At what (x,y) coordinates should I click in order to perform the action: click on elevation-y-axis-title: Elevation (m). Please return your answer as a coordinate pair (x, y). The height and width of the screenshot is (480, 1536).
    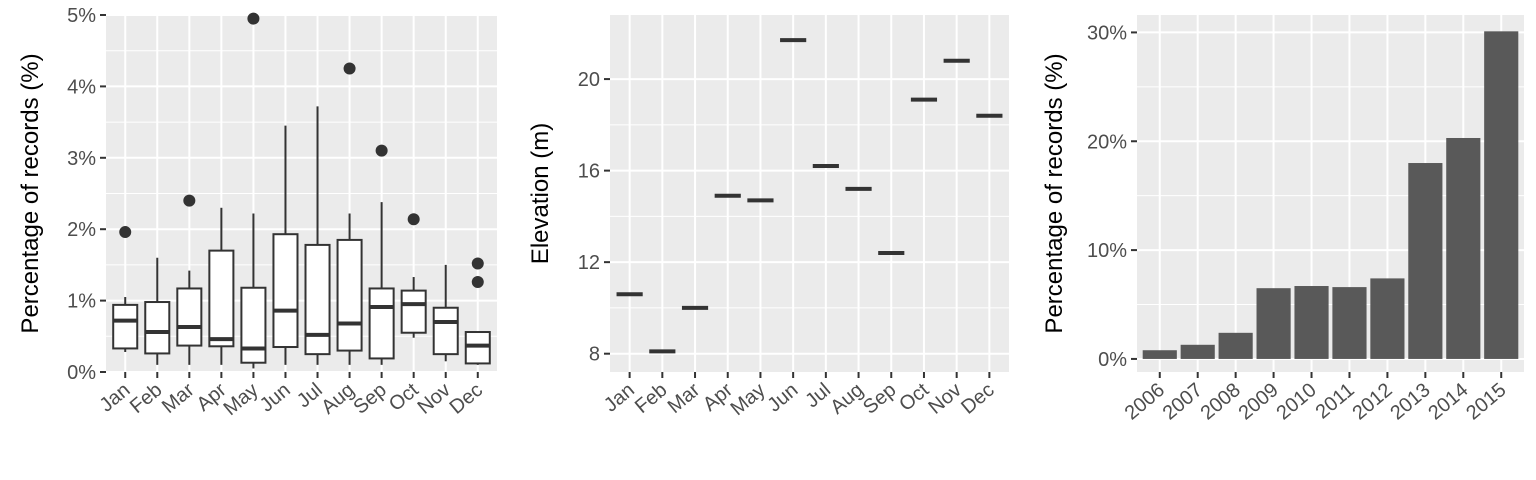
    Looking at the image, I should click on (540, 193).